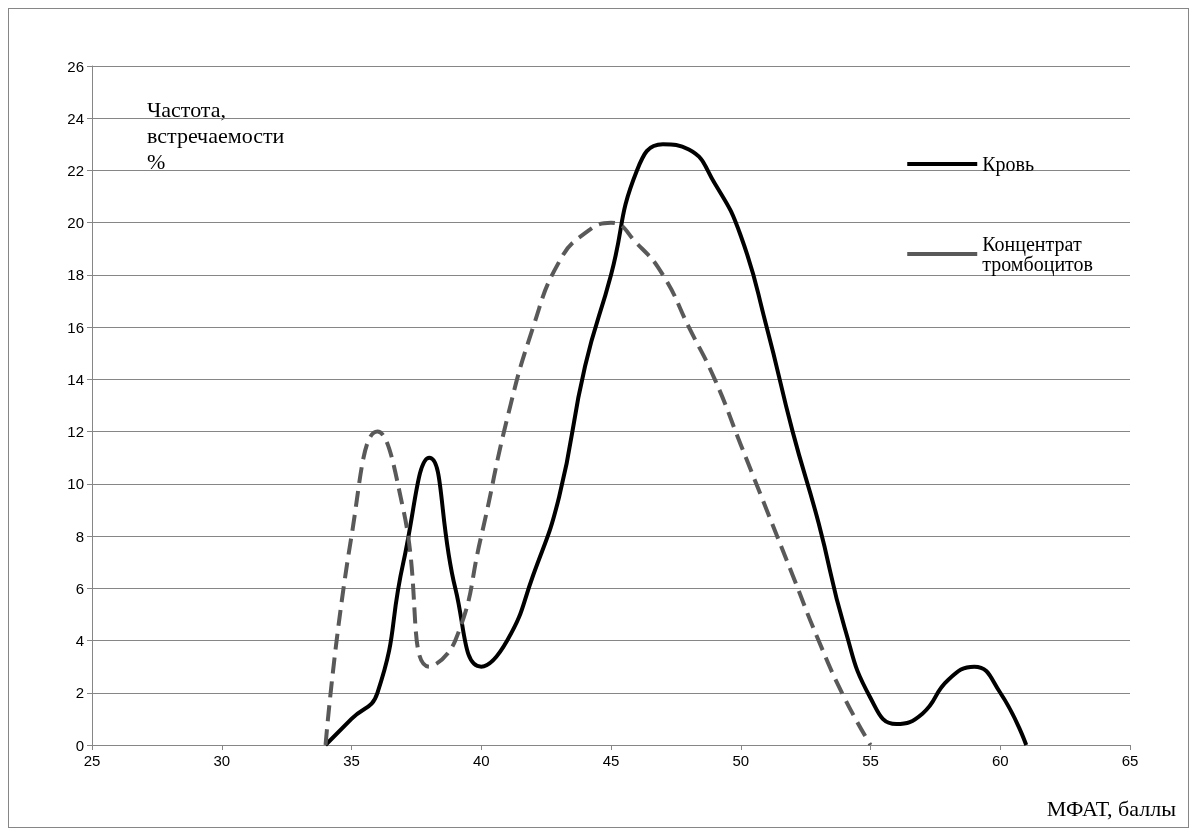 The height and width of the screenshot is (836, 1197). I want to click on y-tick-label: 10, so click(75, 484).